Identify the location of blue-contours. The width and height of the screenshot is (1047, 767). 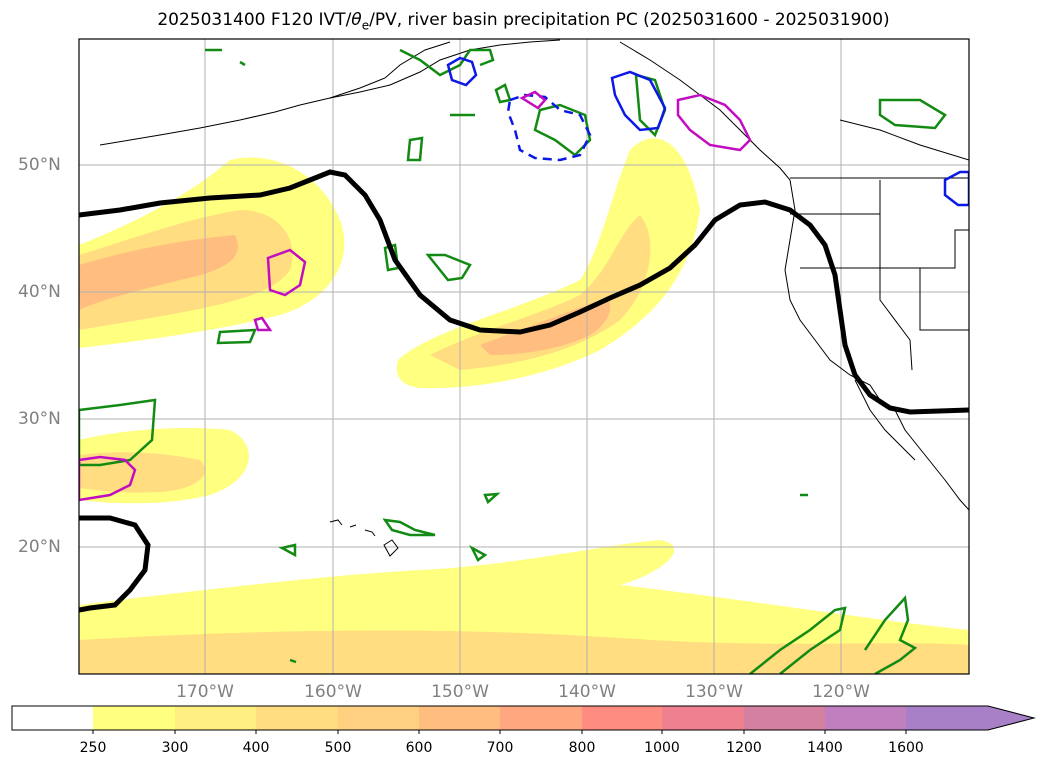
(707, 131).